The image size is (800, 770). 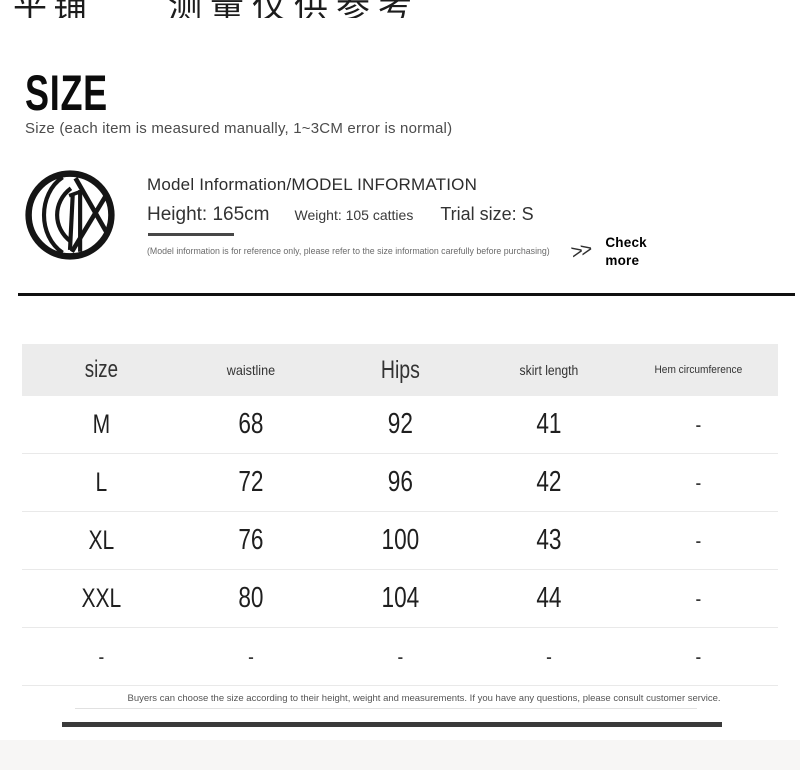 I want to click on top-clipped-text-fragments: 平铺 测量仅供参考, so click(x=400, y=9).